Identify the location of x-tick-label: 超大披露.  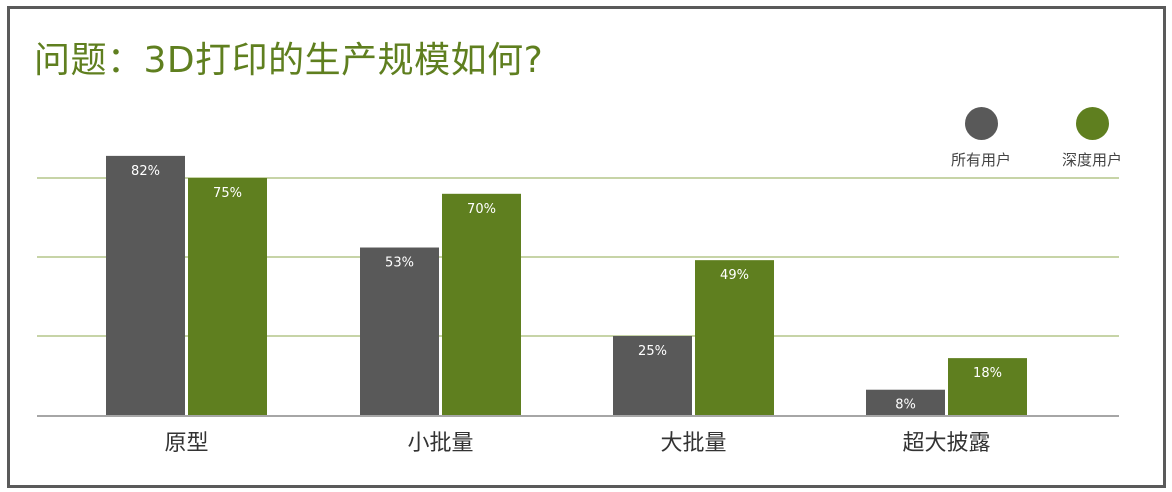
(946, 443).